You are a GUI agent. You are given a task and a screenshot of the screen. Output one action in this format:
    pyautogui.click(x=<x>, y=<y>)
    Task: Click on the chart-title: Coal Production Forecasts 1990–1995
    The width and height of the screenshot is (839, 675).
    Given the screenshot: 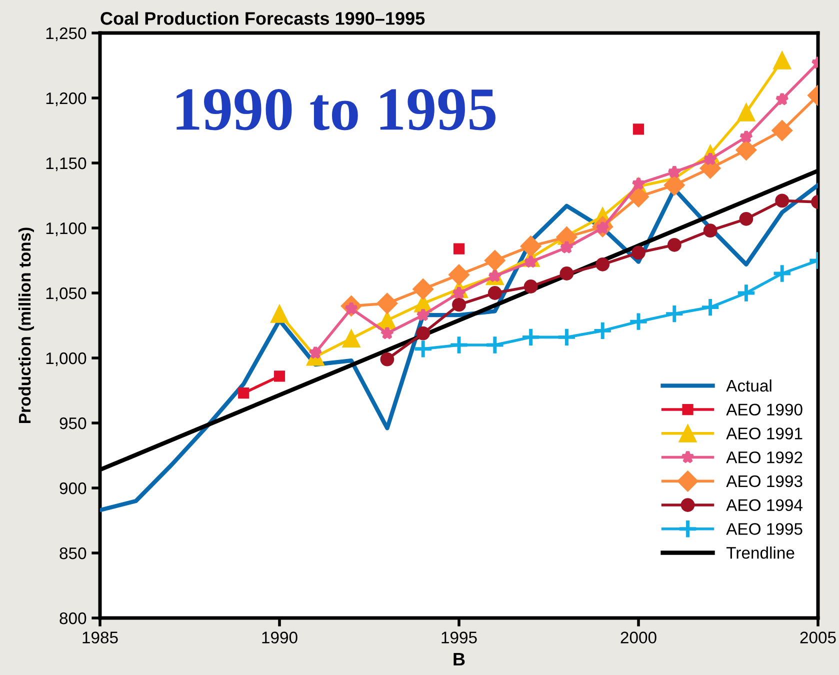 What is the action you would take?
    pyautogui.click(x=262, y=18)
    